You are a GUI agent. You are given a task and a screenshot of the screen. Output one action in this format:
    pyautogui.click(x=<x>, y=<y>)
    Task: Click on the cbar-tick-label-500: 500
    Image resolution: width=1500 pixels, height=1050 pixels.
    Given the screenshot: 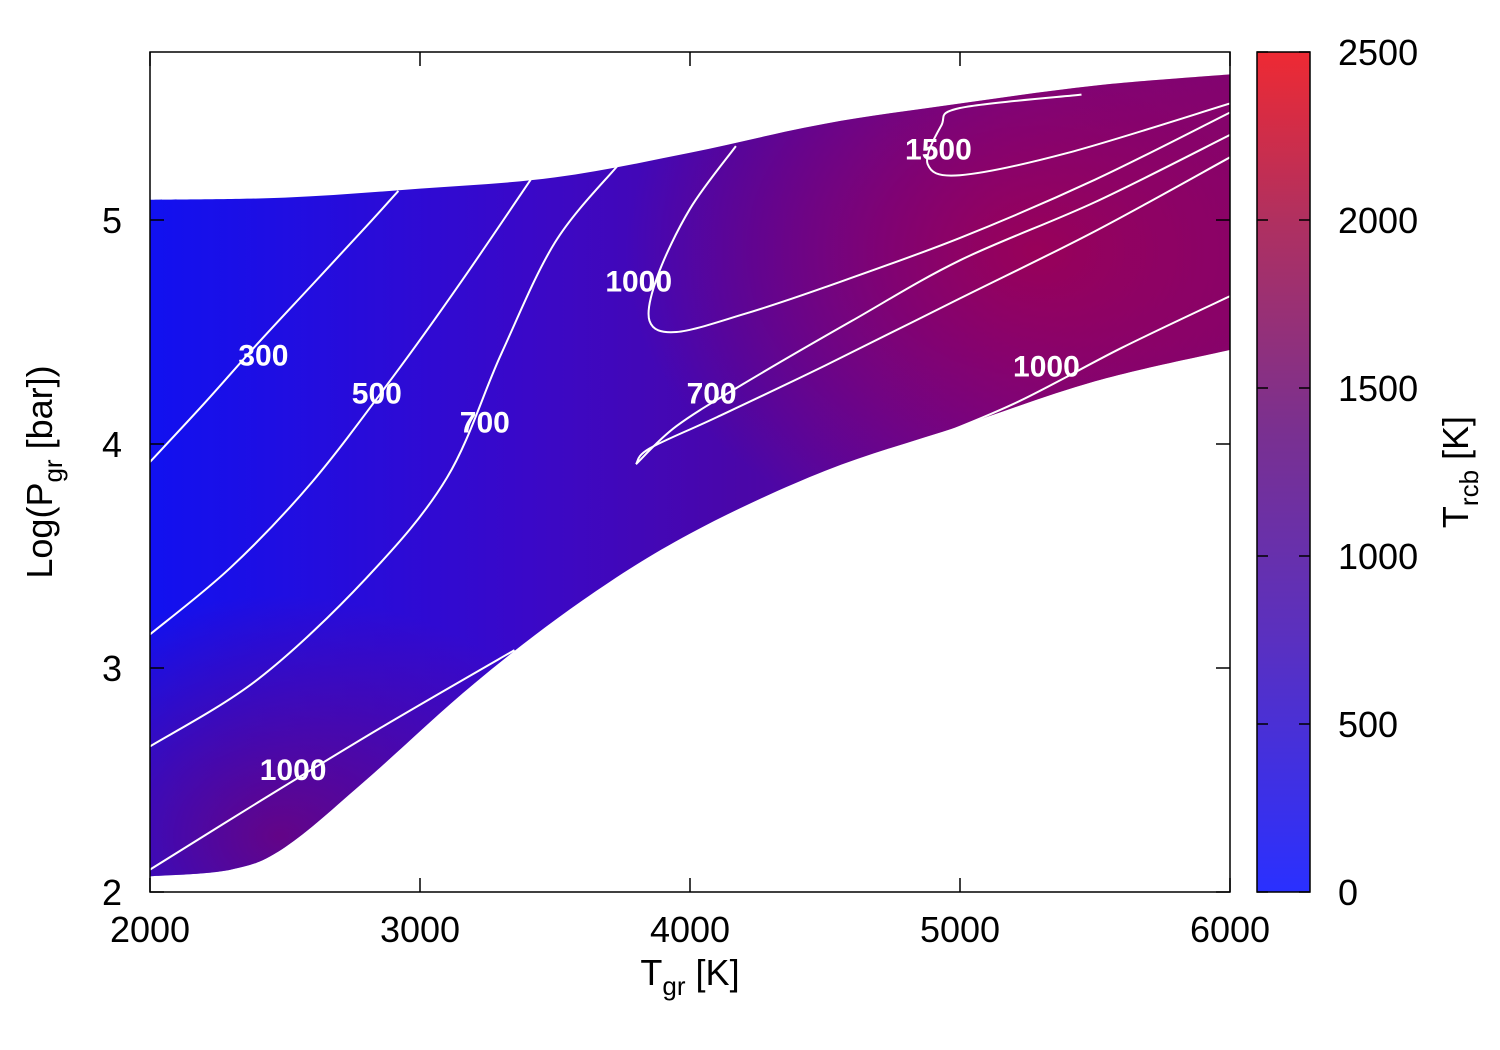 What is the action you would take?
    pyautogui.click(x=1368, y=724)
    